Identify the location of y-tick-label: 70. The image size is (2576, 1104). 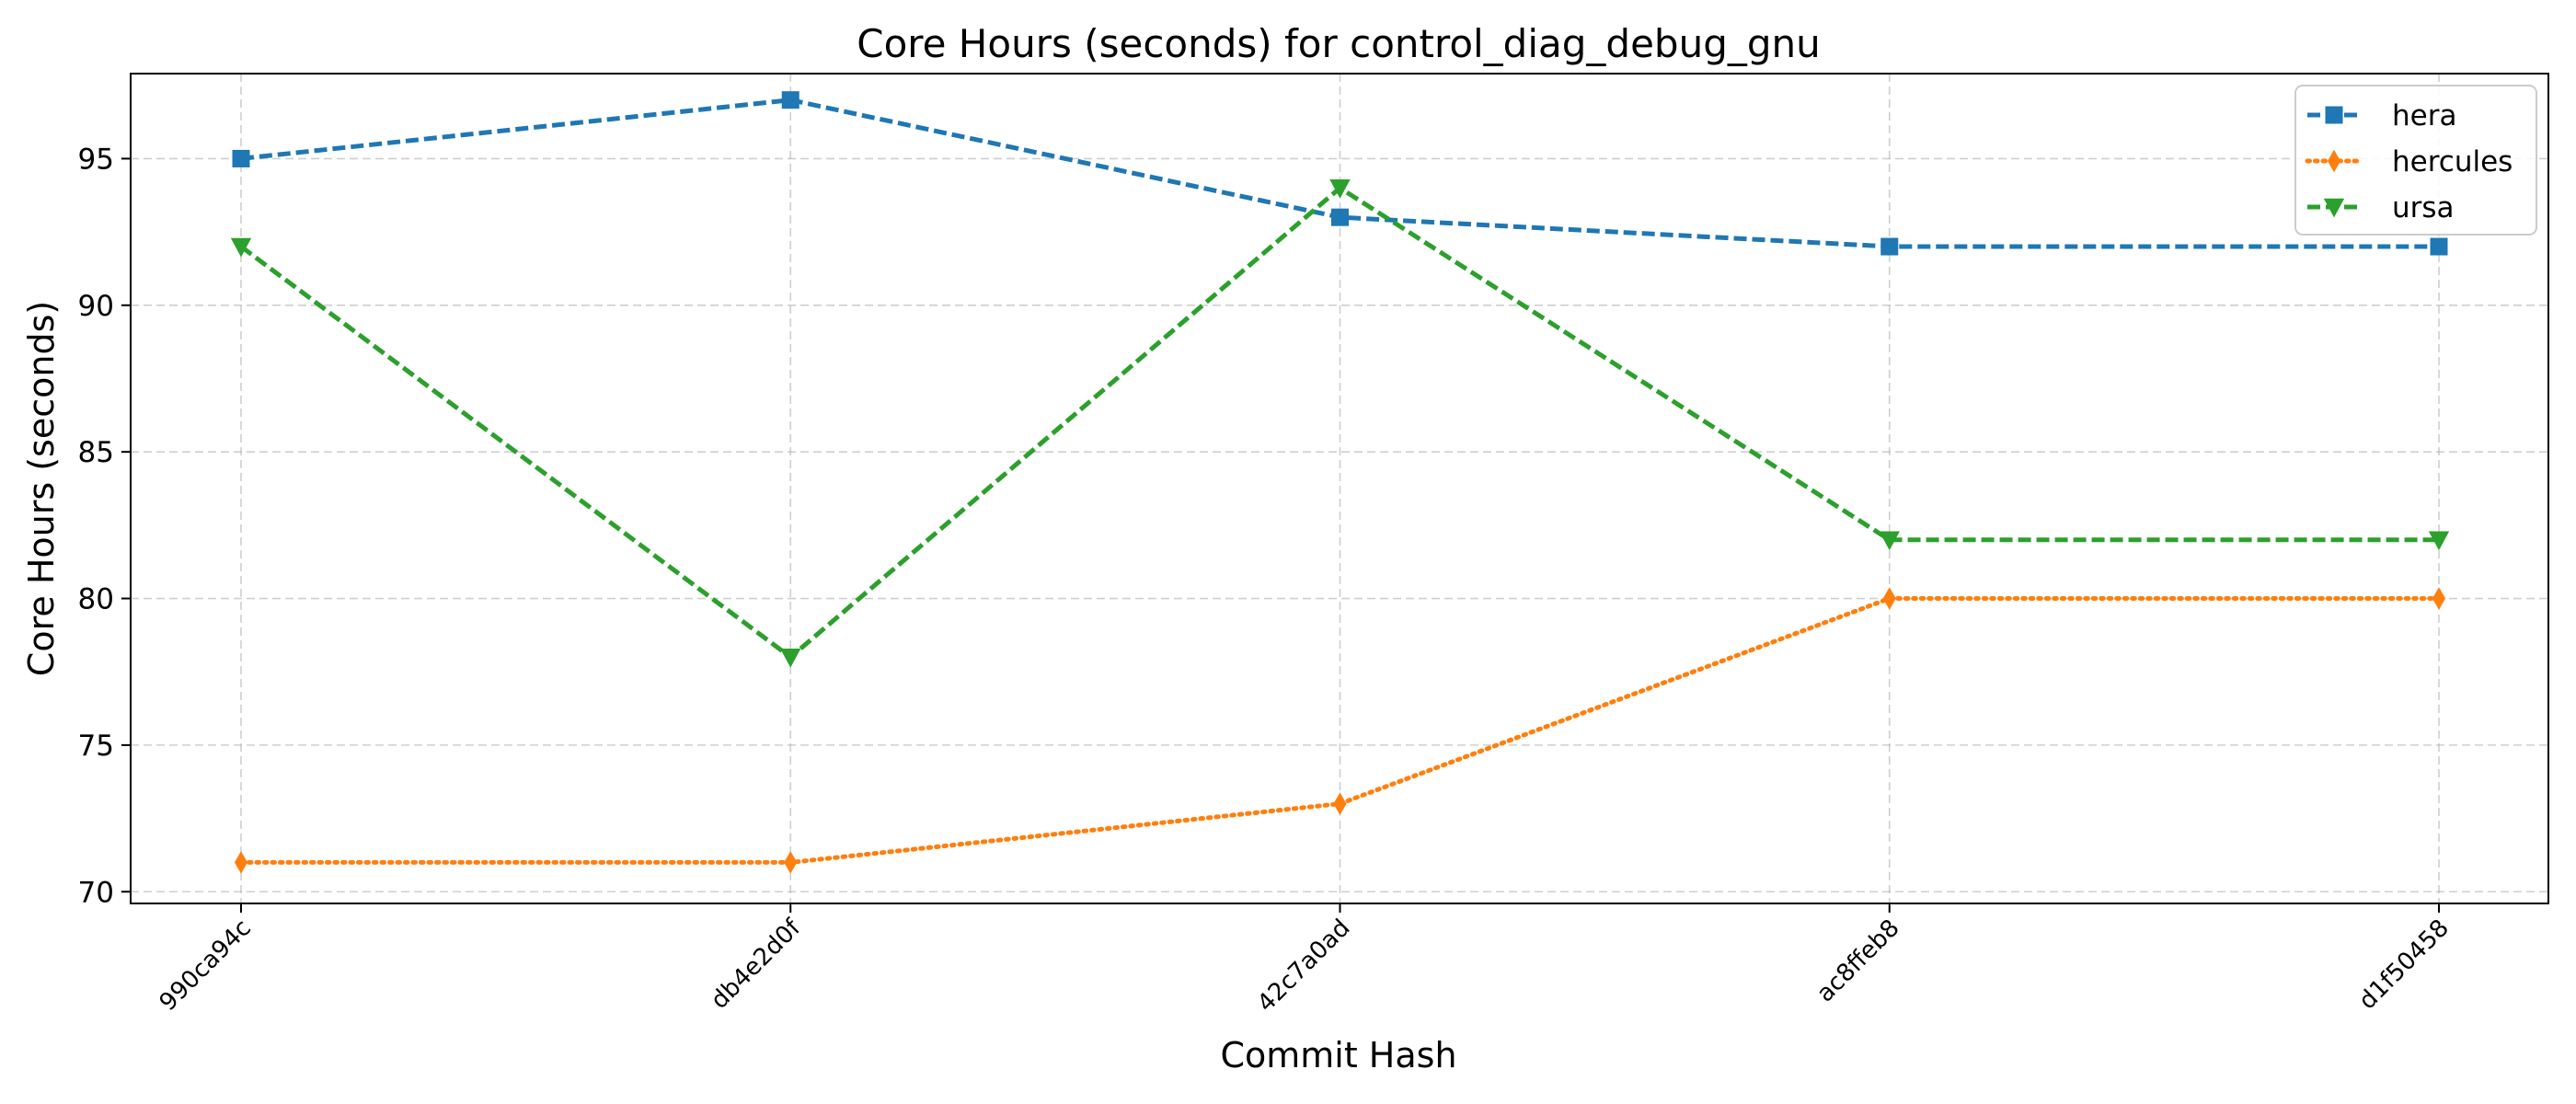
(96, 892).